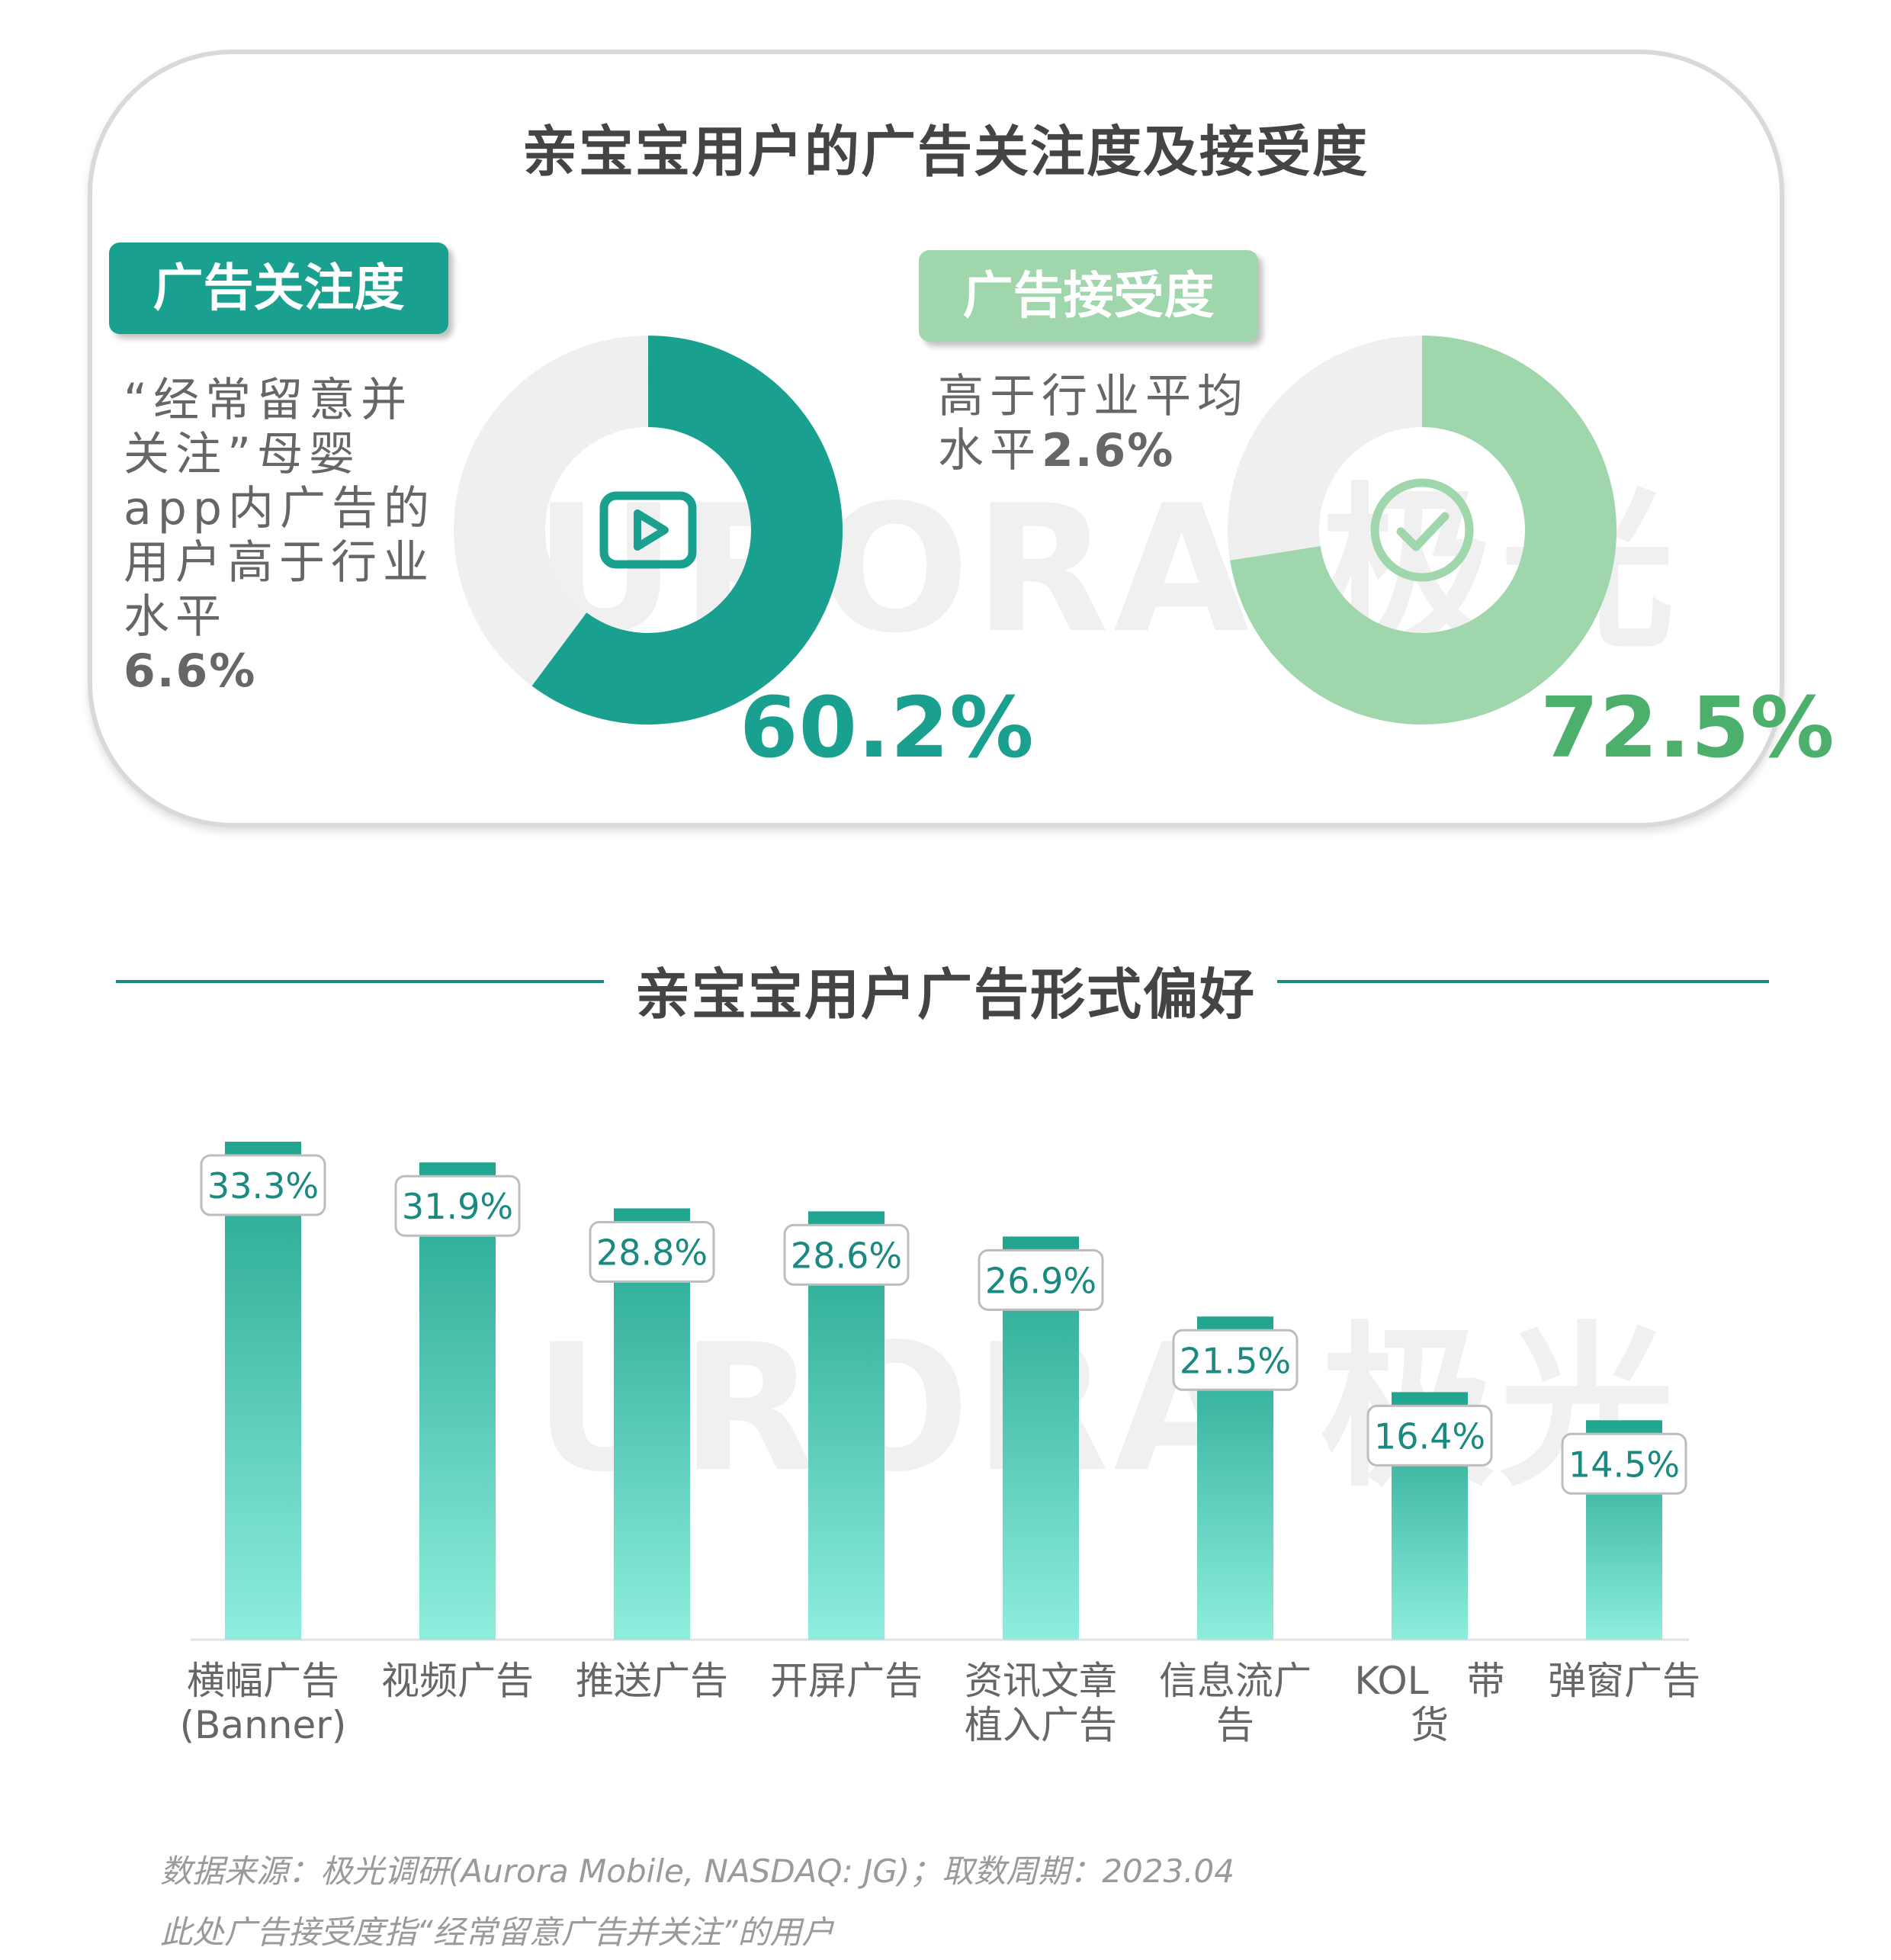  What do you see at coordinates (846, 1681) in the screenshot?
I see `x-tick-label: 开屏广告` at bounding box center [846, 1681].